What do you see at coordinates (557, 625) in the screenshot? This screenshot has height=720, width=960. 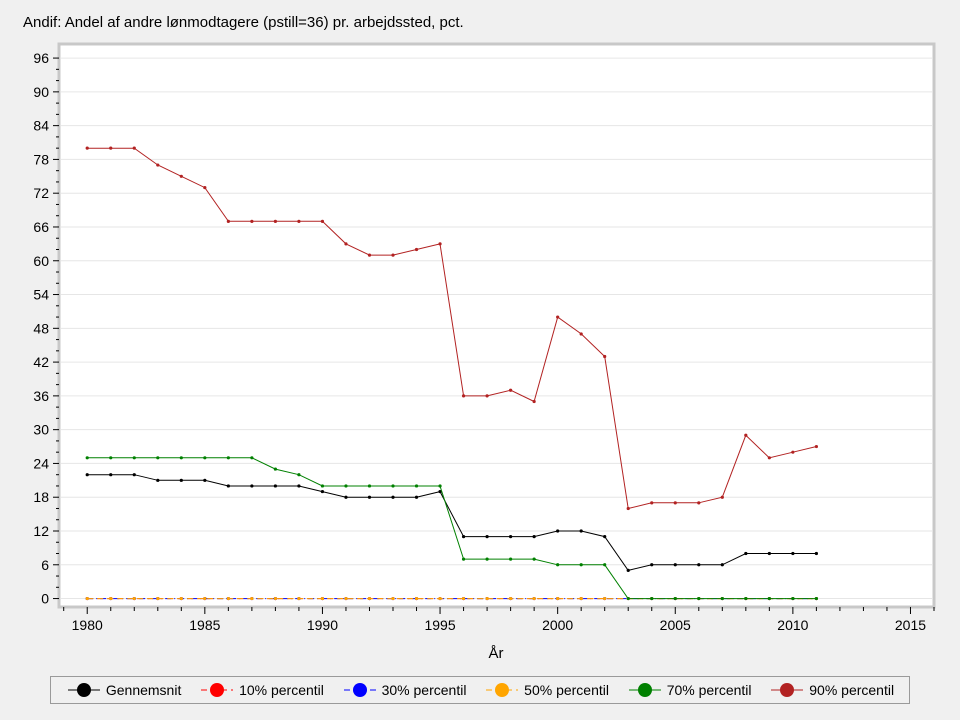 I see `x-tick-label: 2000` at bounding box center [557, 625].